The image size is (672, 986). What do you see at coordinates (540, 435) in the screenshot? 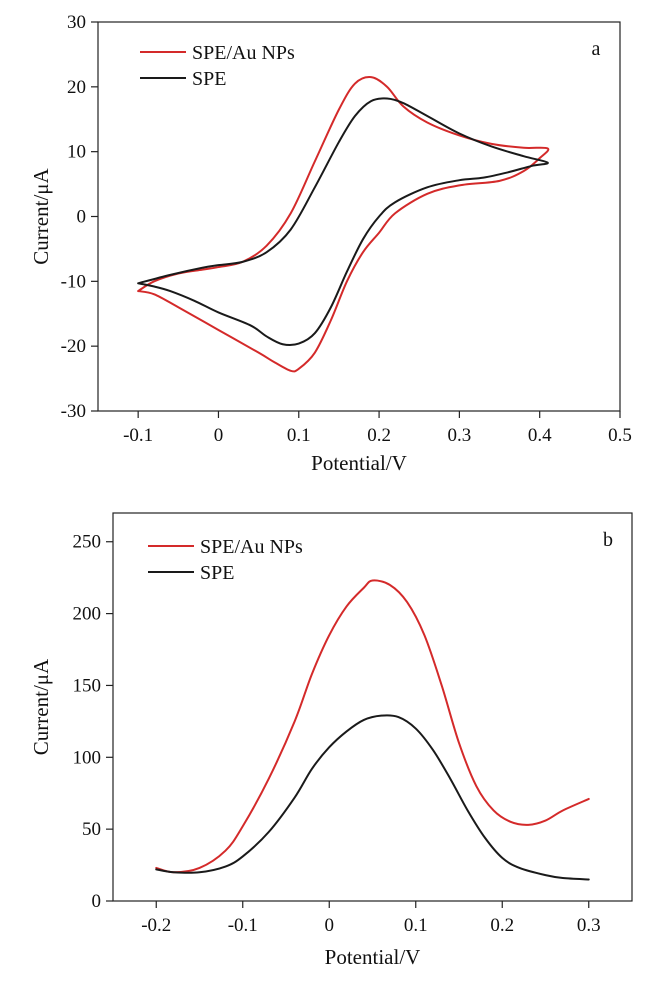
I see `x-tick-label: 0.4` at bounding box center [540, 435].